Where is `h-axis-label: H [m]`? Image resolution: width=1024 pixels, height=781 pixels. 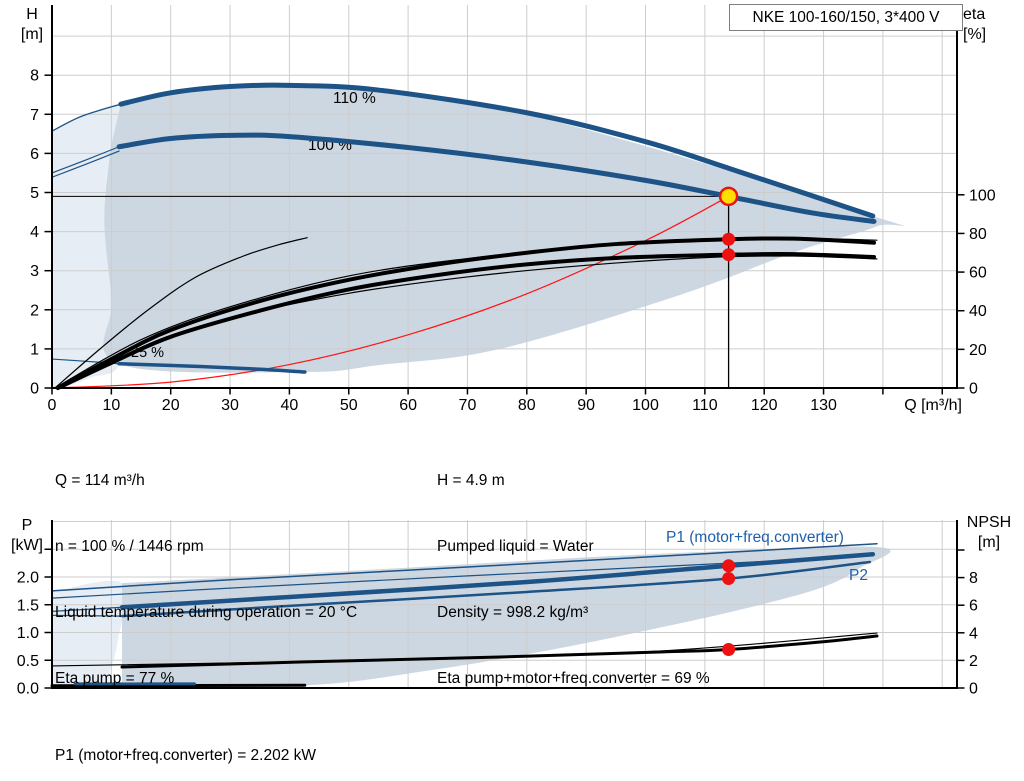 h-axis-label: H [m] is located at coordinates (32, 24).